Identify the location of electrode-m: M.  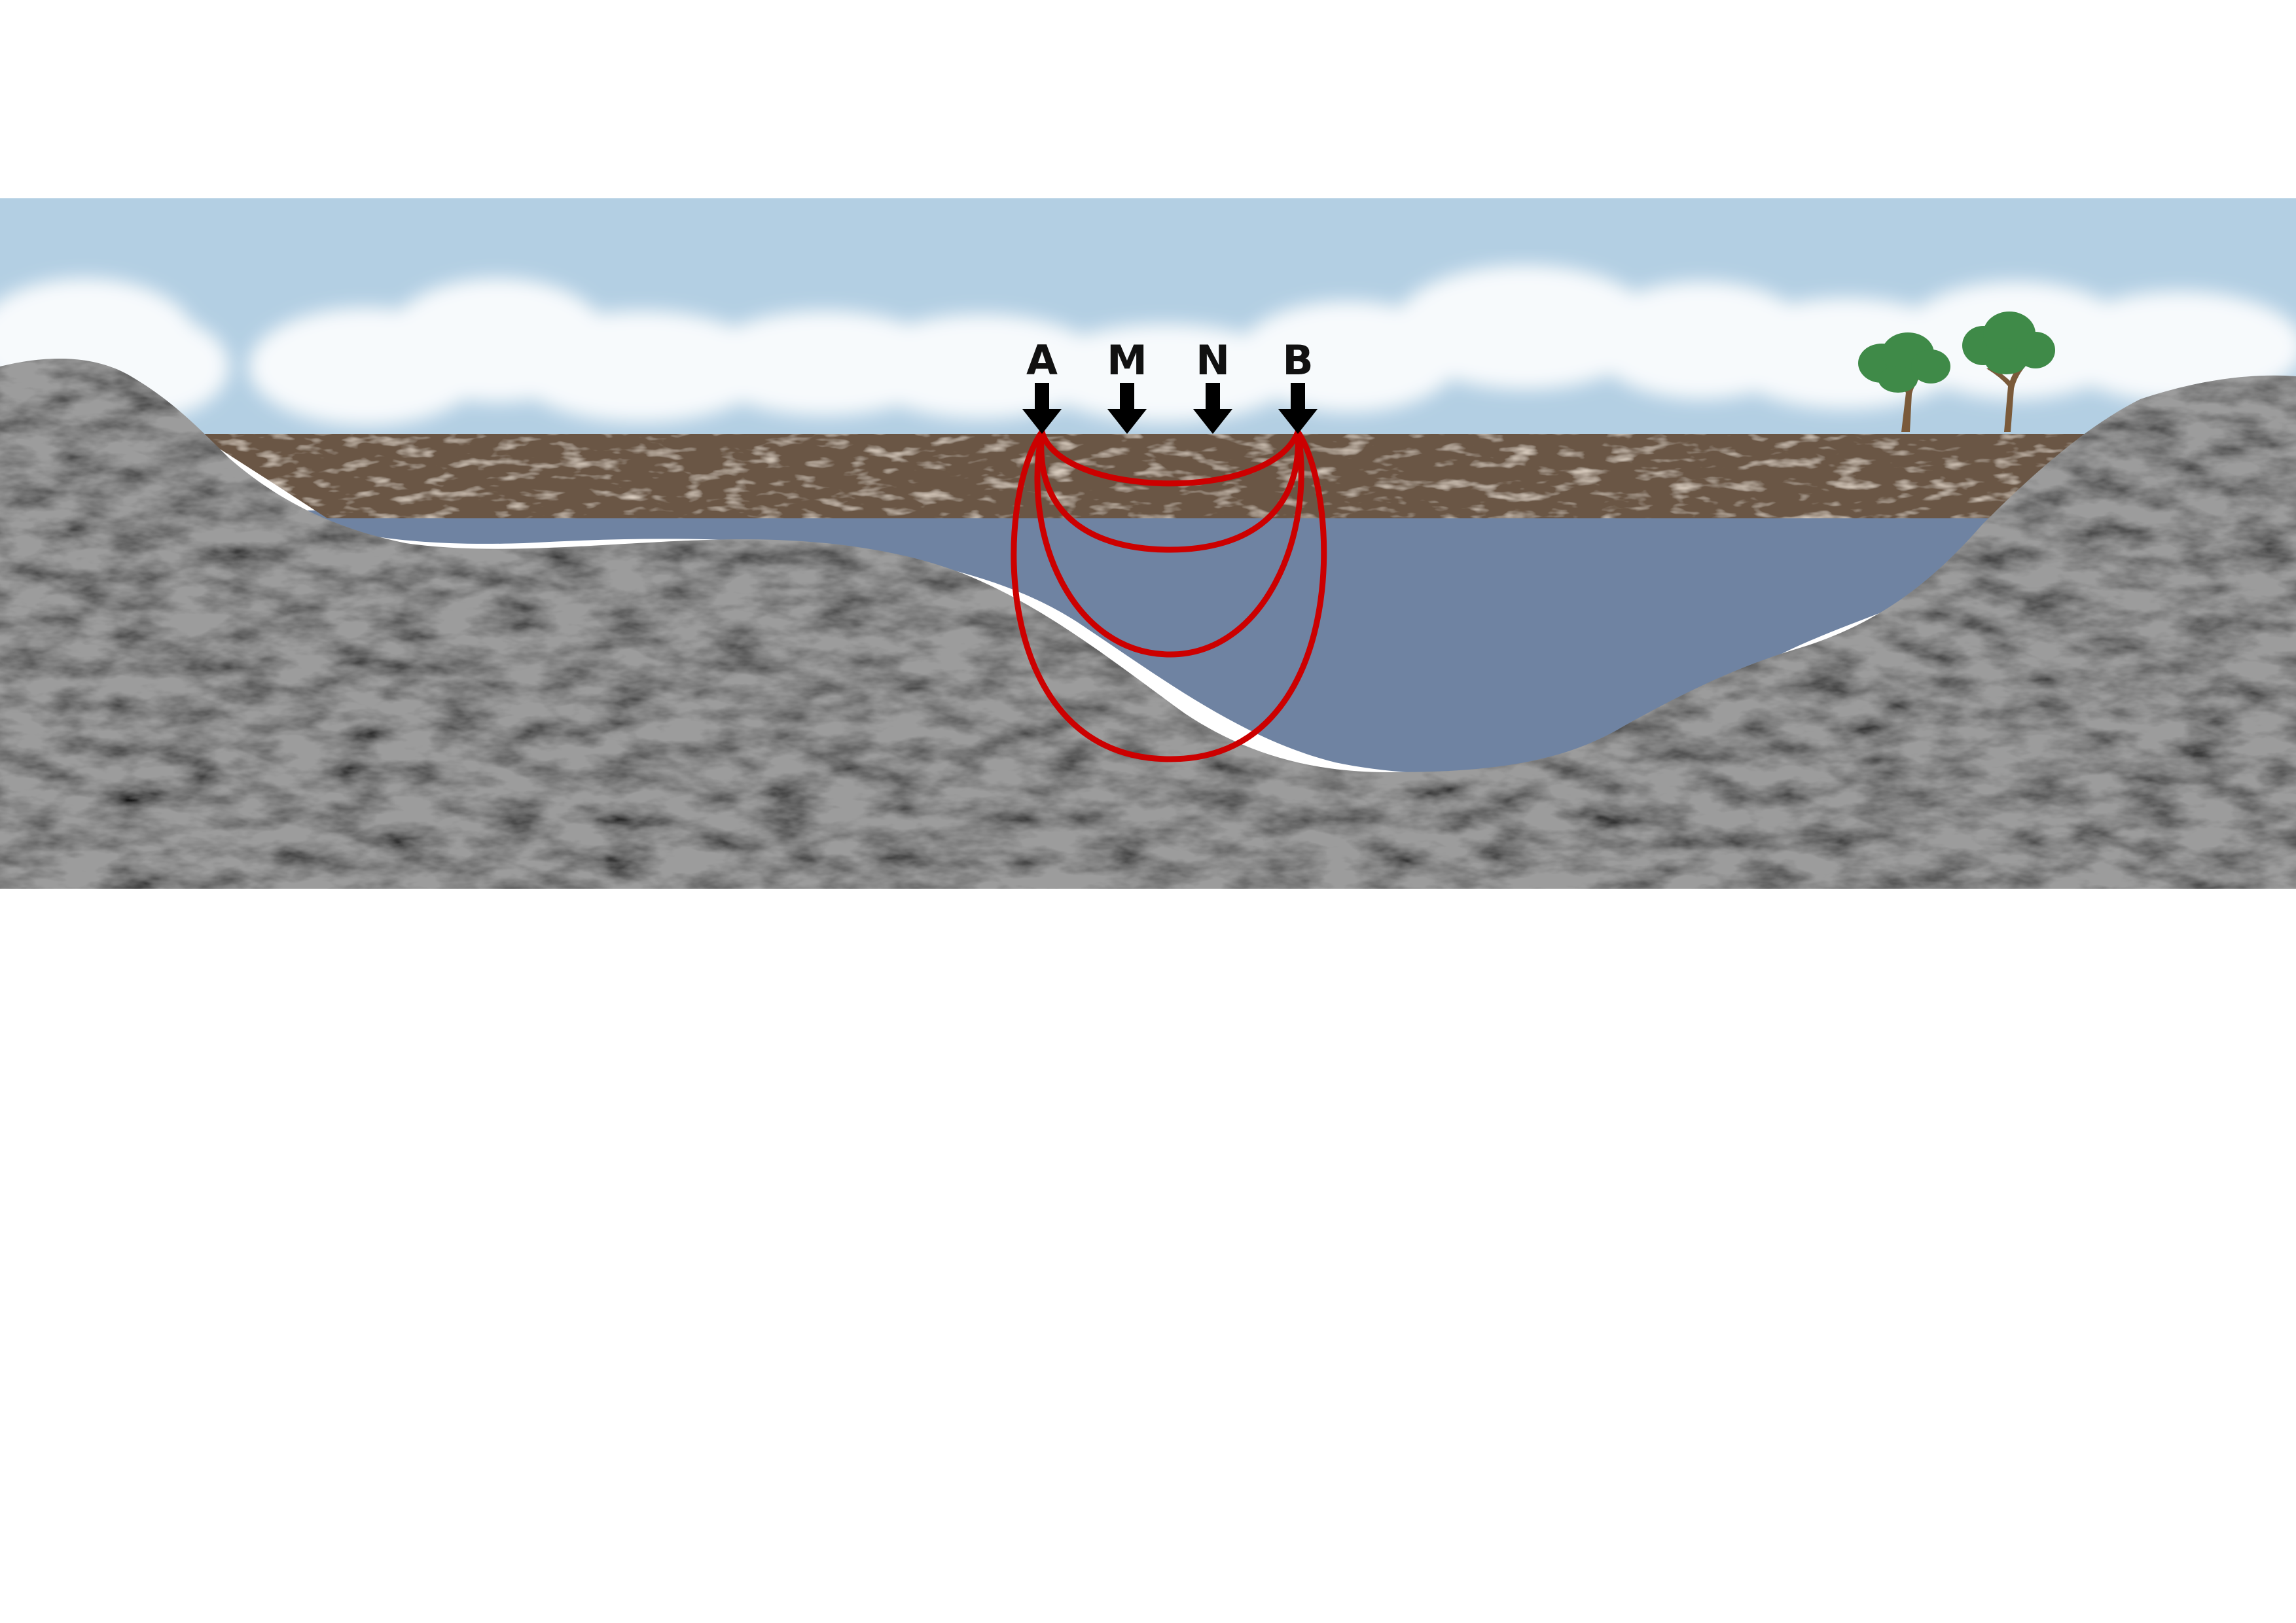
(1127, 385).